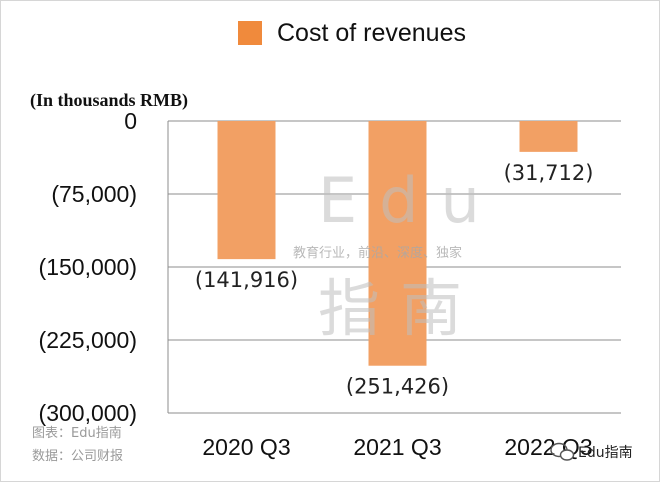  Describe the element at coordinates (109, 100) in the screenshot. I see `y-axis-unit-label: (In thousands RMB)` at that location.